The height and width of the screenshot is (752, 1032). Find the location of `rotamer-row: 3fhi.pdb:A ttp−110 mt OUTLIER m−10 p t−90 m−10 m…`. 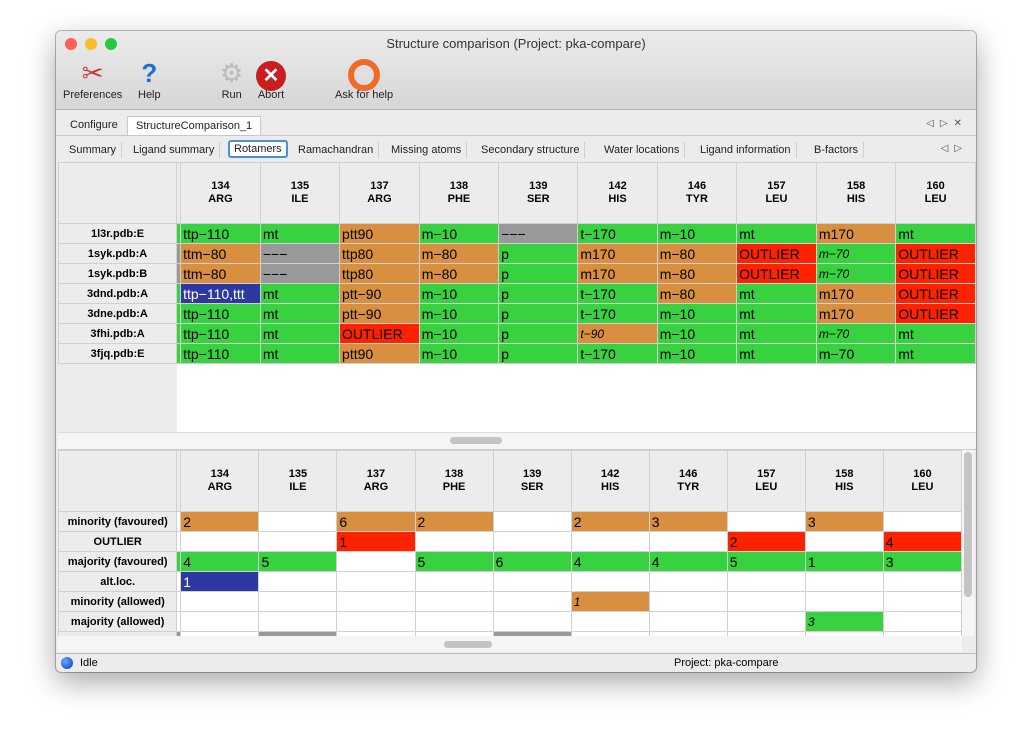

rotamer-row: 3fhi.pdb:A ttp−110 mt OUTLIER m−10 p t−90 m−10 m… is located at coordinates (517, 333).